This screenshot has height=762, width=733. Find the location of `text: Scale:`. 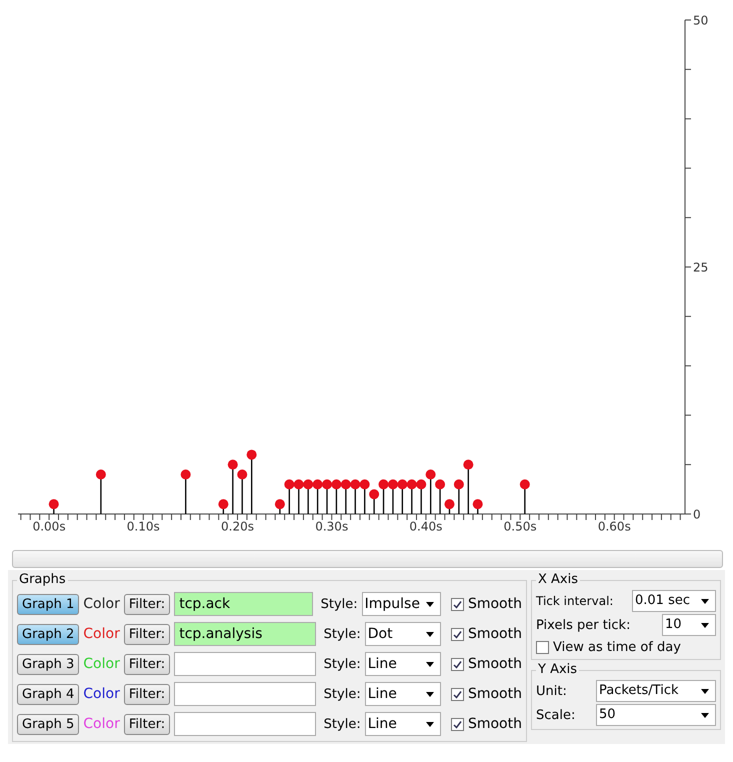

text: Scale: is located at coordinates (556, 715).